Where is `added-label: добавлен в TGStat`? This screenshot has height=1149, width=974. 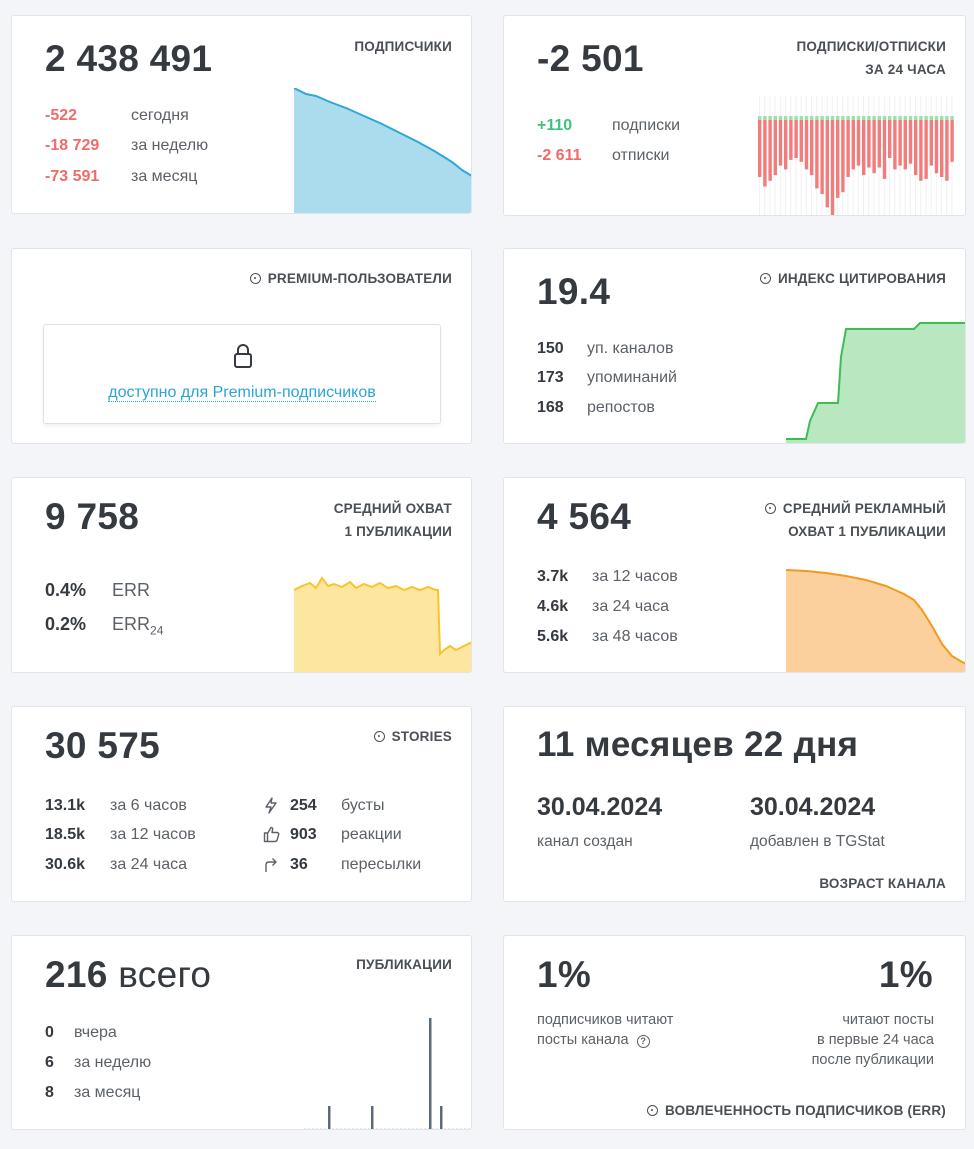 added-label: добавлен в TGStat is located at coordinates (817, 841).